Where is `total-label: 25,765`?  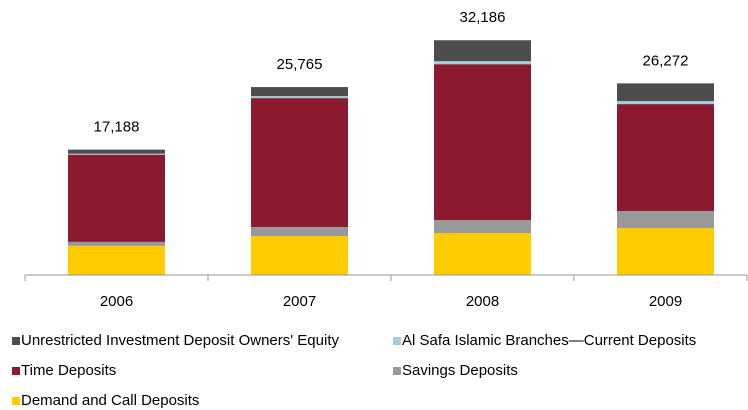 total-label: 25,765 is located at coordinates (300, 64).